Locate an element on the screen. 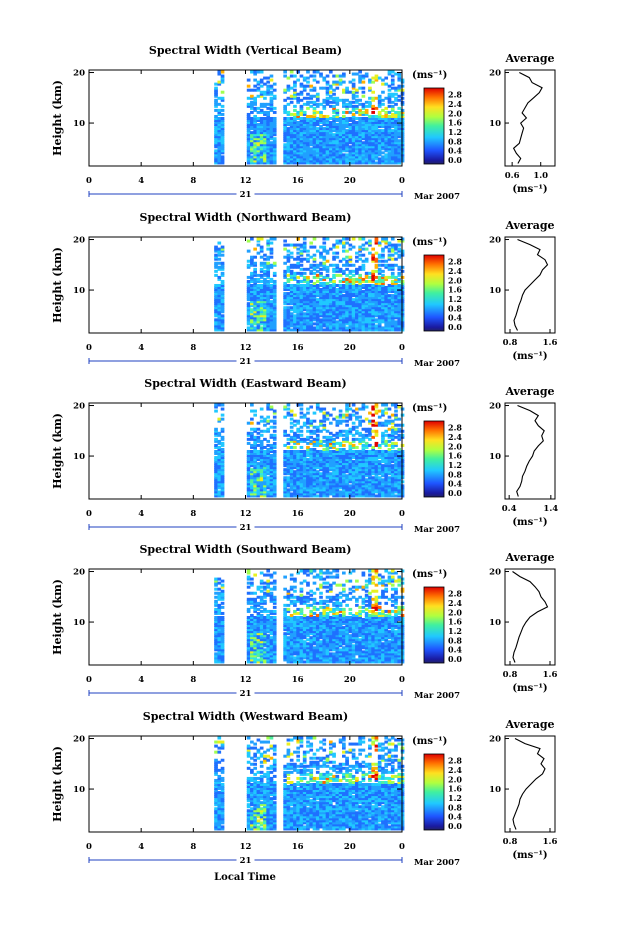  colorbar-label: 0.8 is located at coordinates (455, 141).